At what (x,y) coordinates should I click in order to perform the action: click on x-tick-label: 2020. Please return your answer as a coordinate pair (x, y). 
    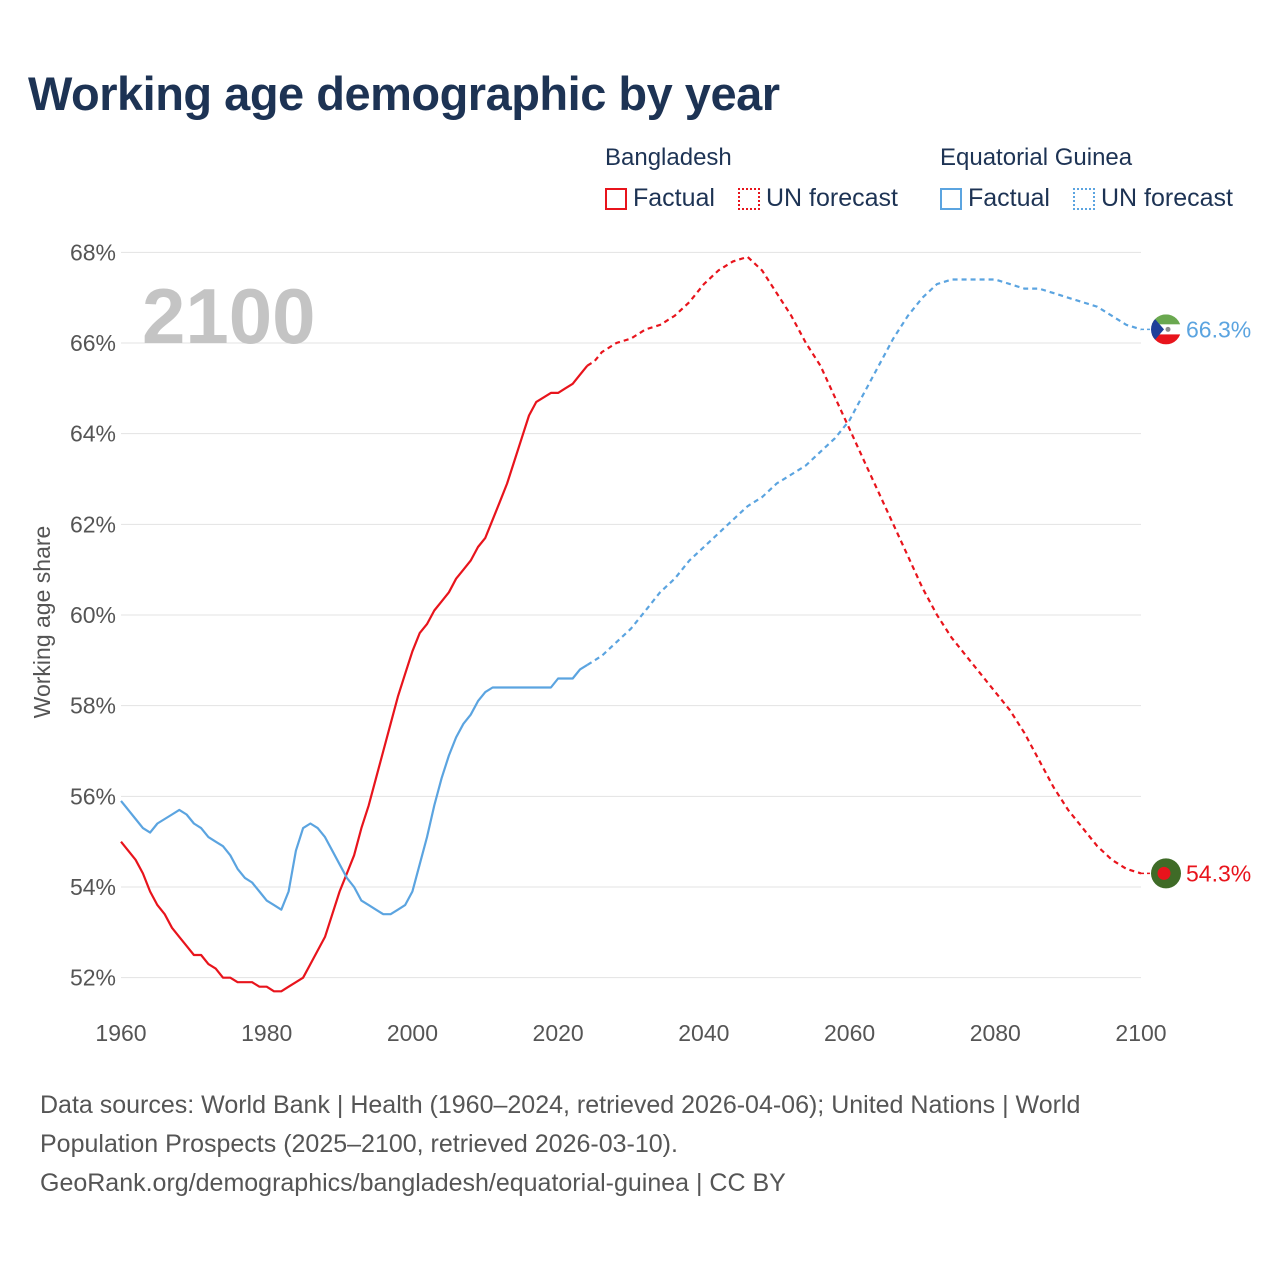
    Looking at the image, I should click on (558, 1033).